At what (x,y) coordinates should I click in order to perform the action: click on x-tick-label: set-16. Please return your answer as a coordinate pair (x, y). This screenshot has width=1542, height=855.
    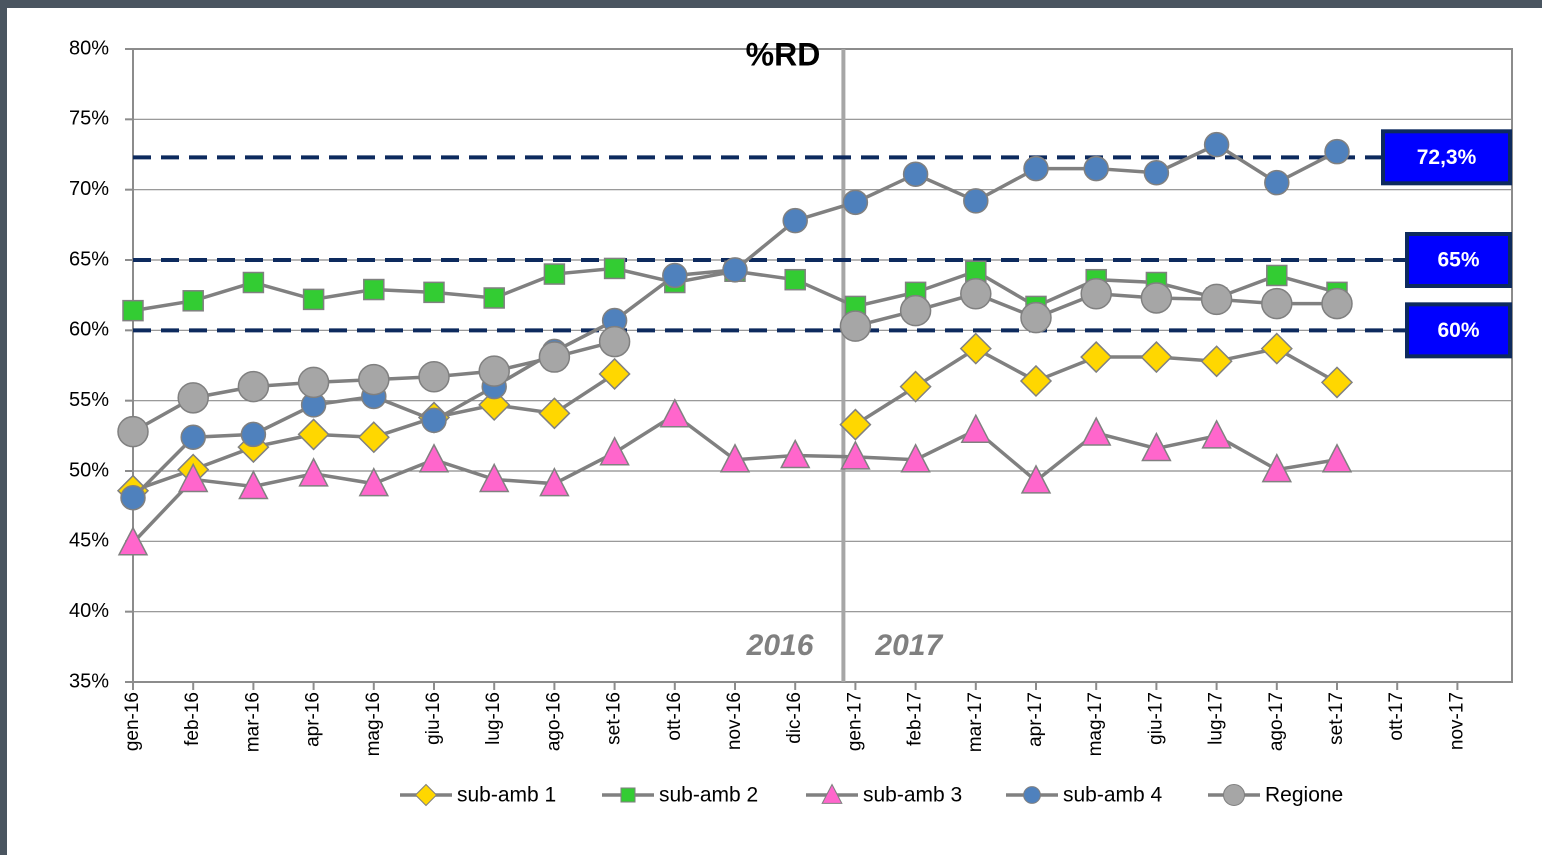
    Looking at the image, I should click on (614, 718).